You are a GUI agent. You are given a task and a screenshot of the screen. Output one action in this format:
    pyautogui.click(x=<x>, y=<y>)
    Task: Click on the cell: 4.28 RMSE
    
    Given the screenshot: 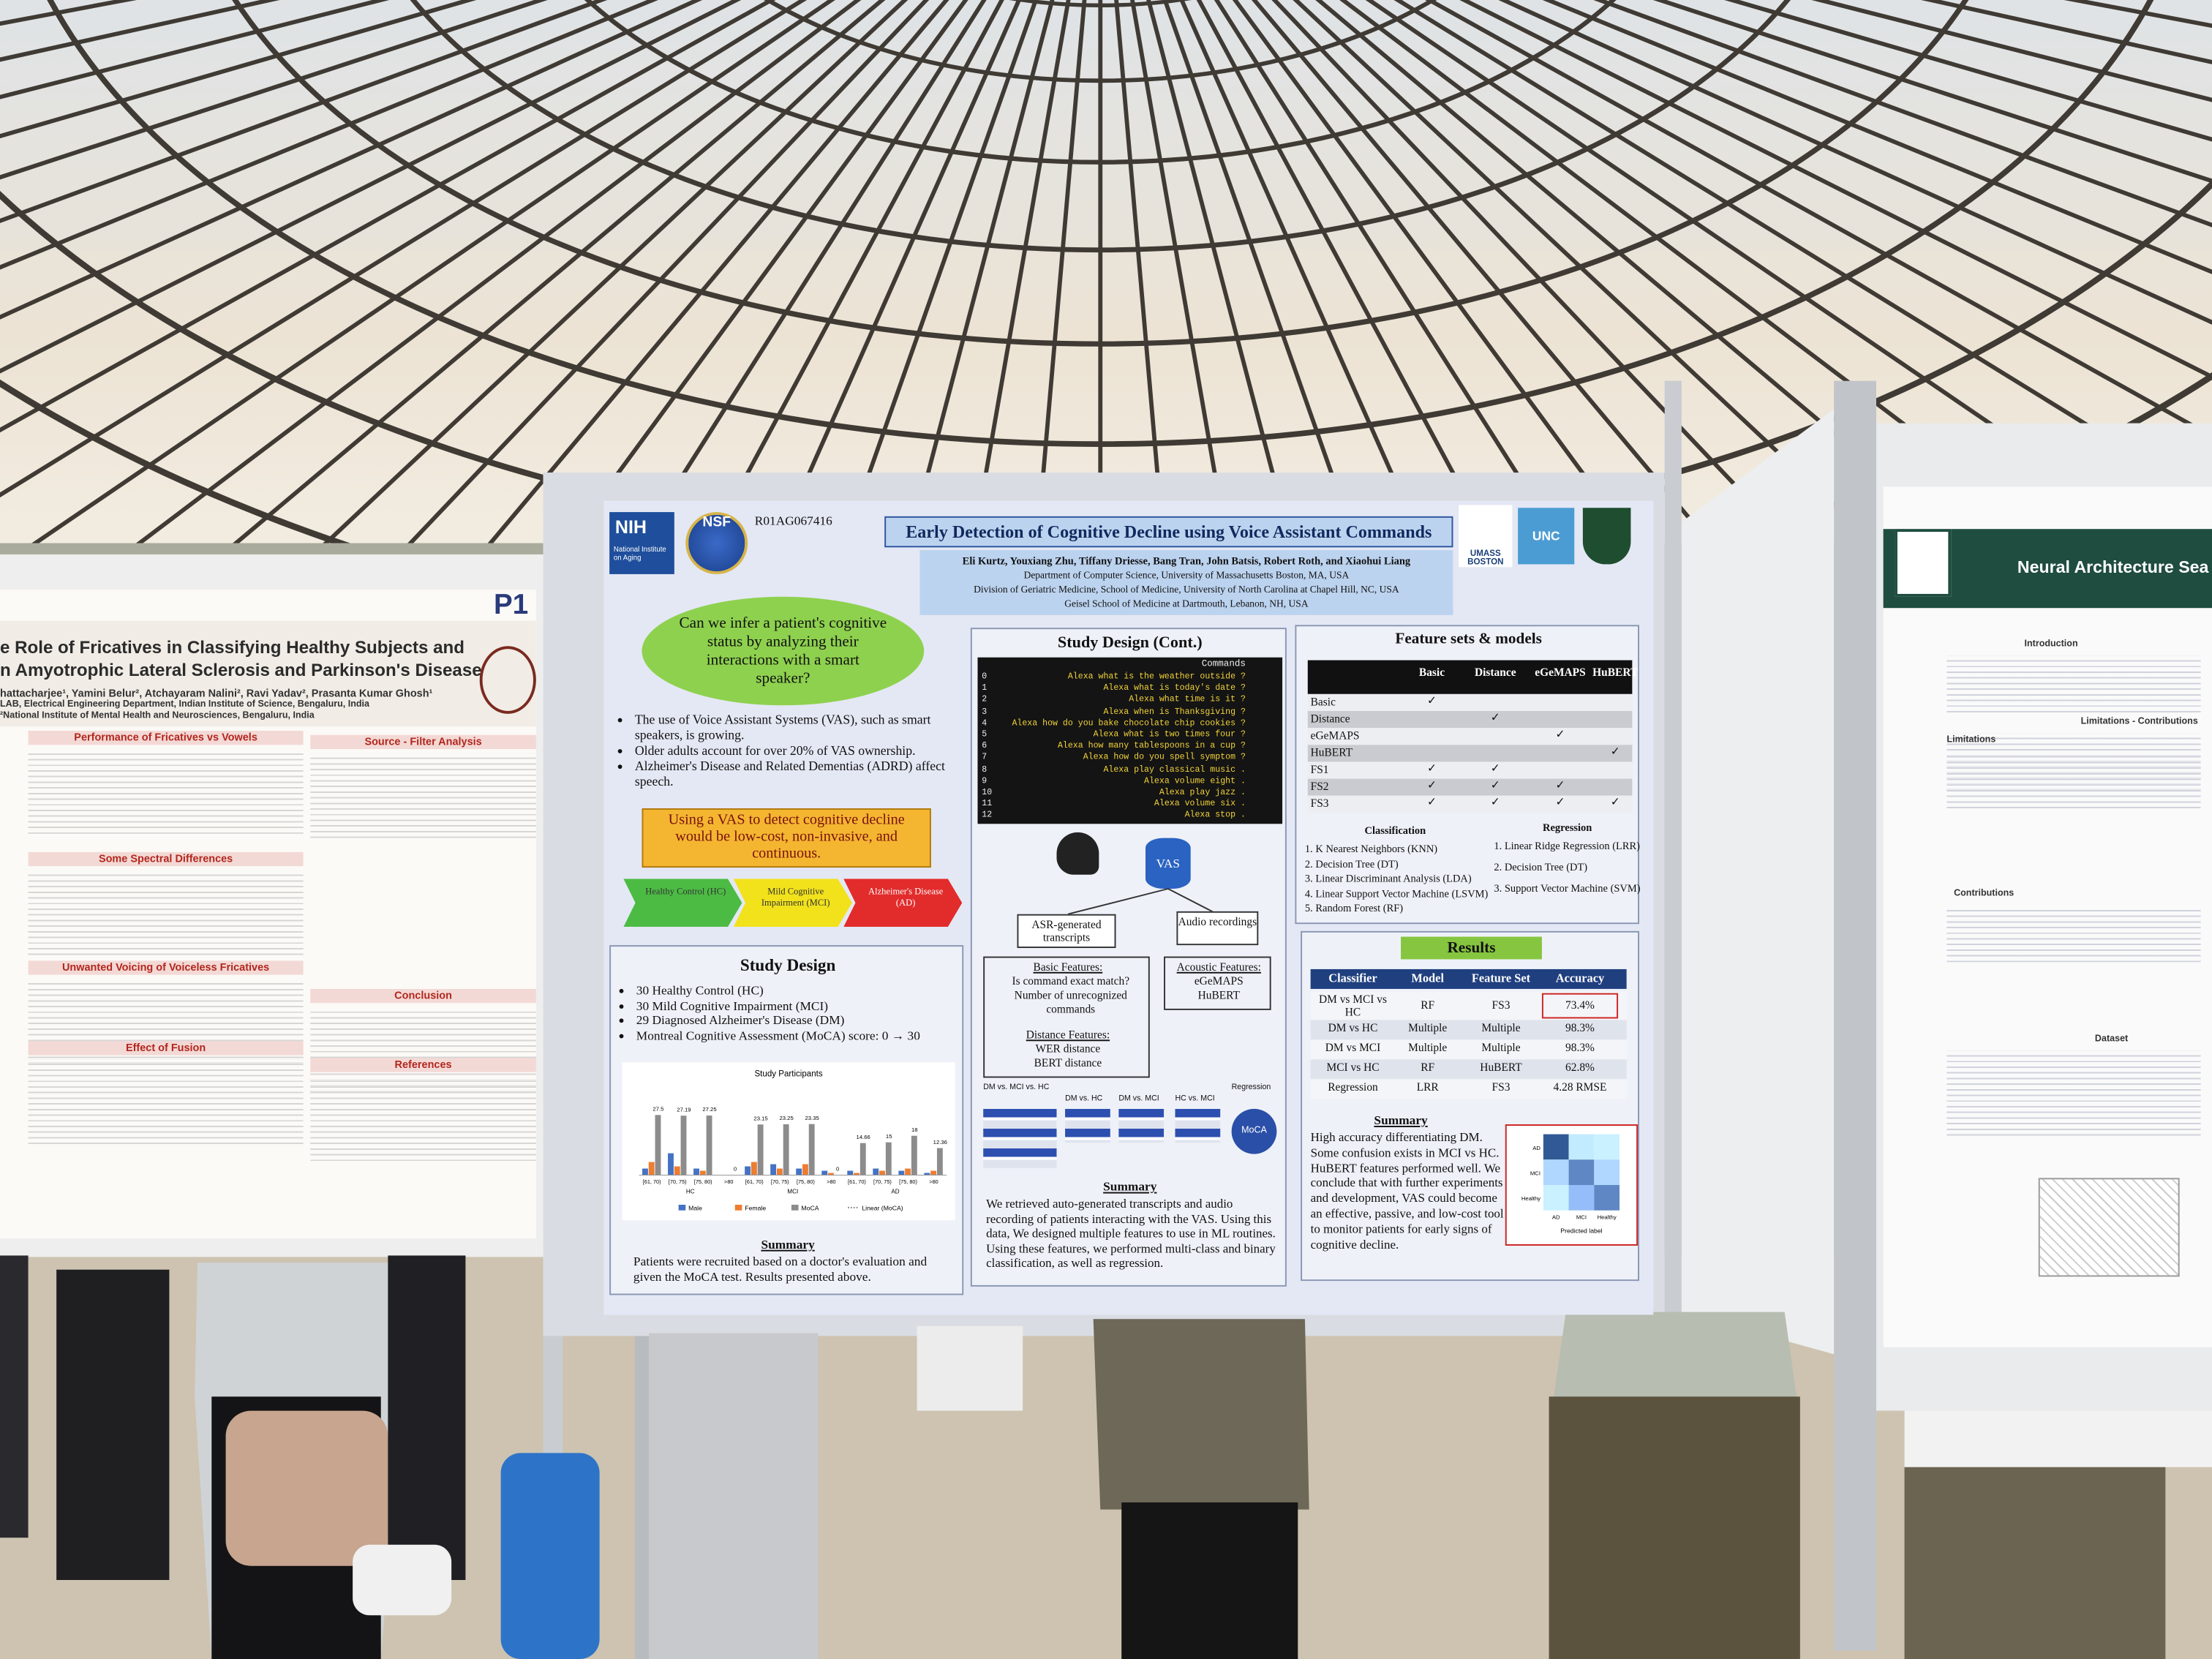 What is the action you would take?
    pyautogui.click(x=1580, y=1087)
    